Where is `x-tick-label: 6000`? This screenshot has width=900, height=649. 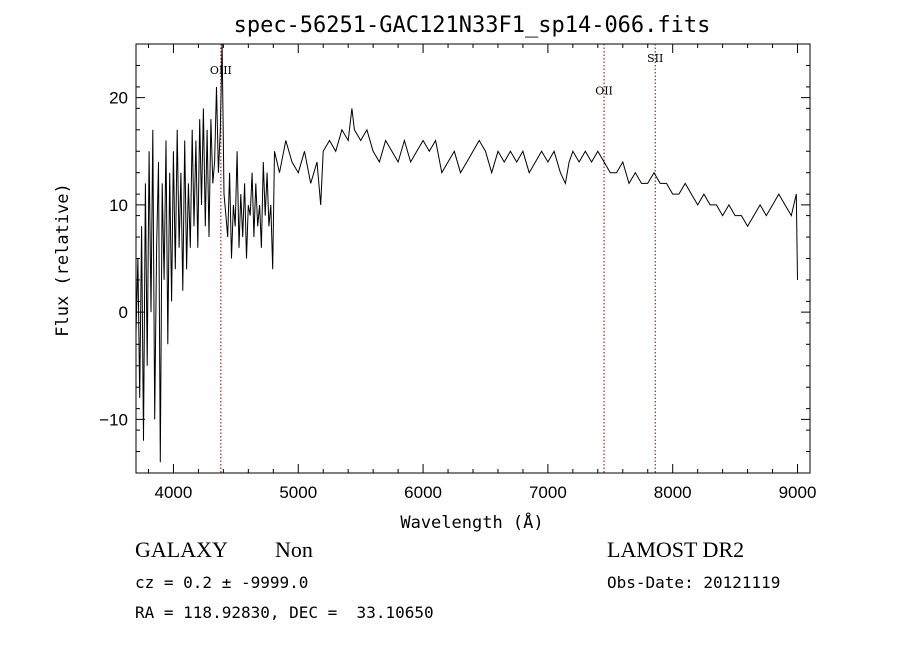
x-tick-label: 6000 is located at coordinates (423, 492).